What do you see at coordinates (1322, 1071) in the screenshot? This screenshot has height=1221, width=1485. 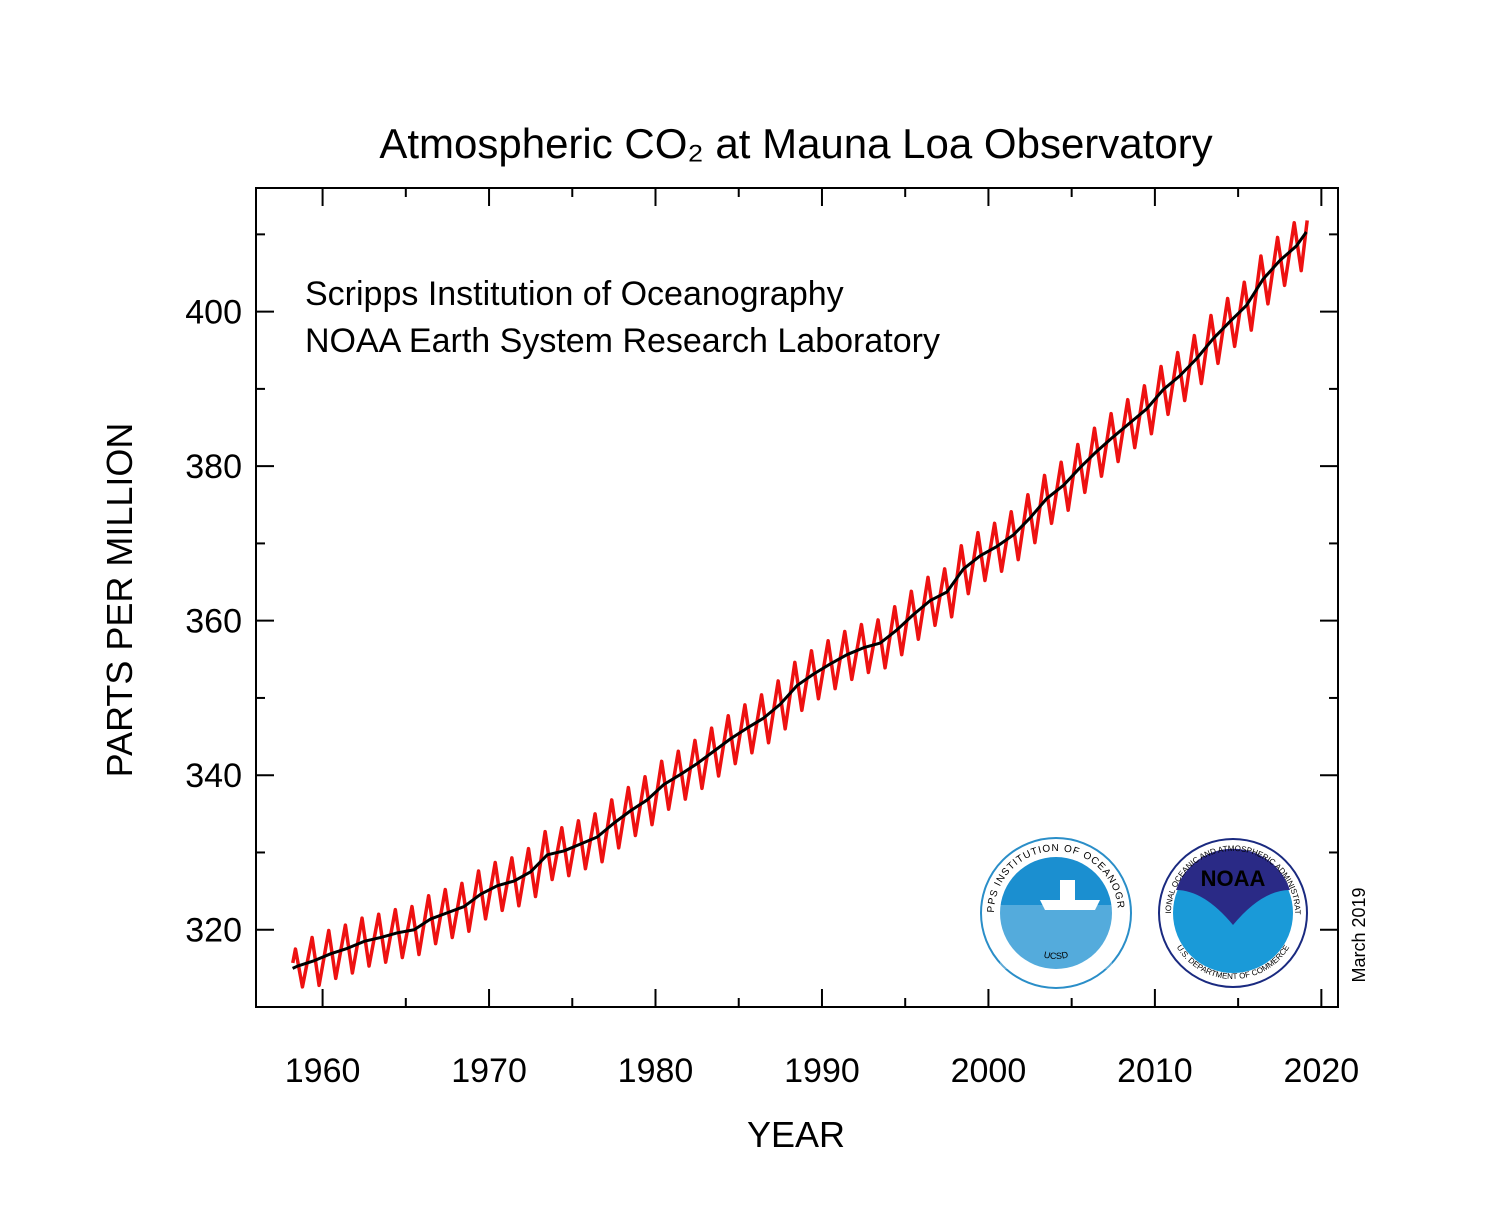 I see `x-tick-label: 2020` at bounding box center [1322, 1071].